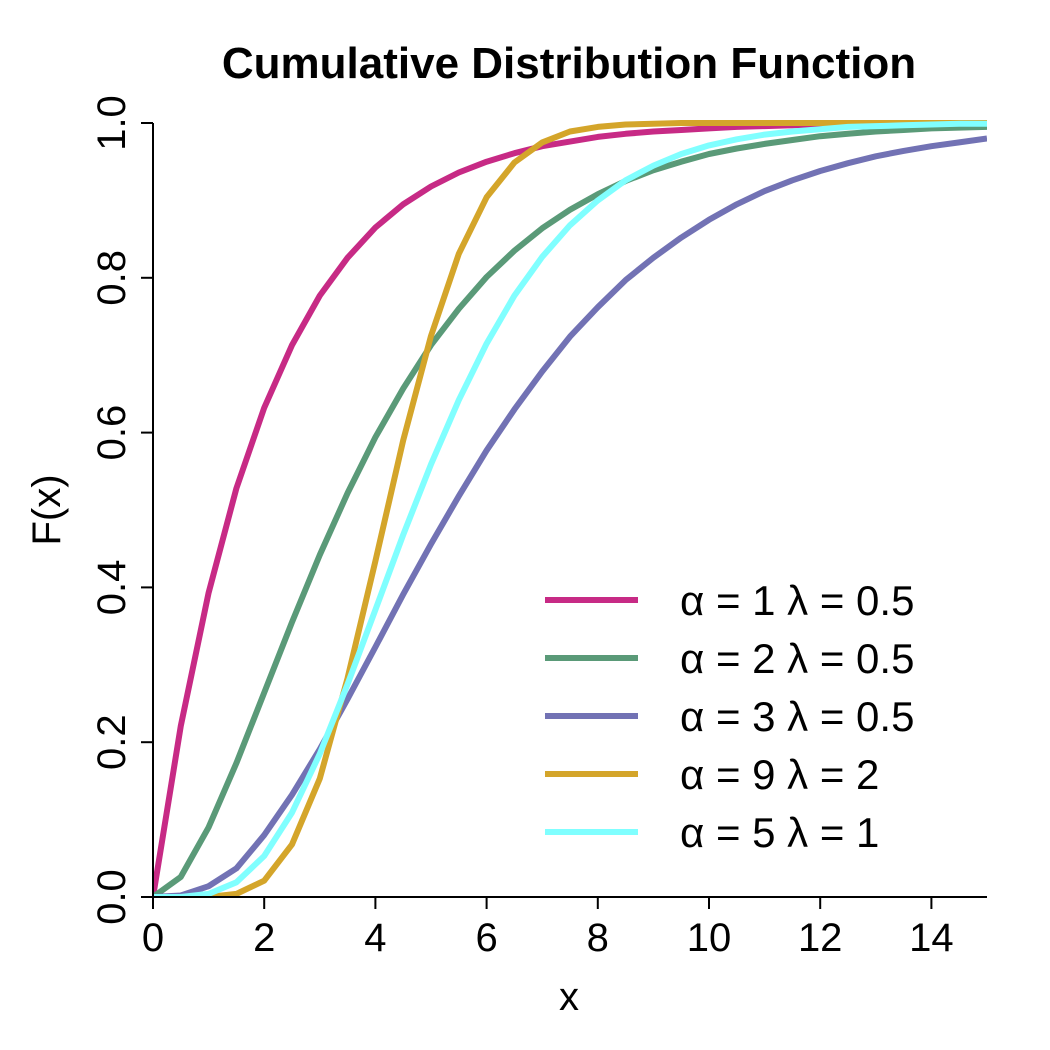  What do you see at coordinates (779, 832) in the screenshot?
I see `legend-label-5: α = 5 λ = 1` at bounding box center [779, 832].